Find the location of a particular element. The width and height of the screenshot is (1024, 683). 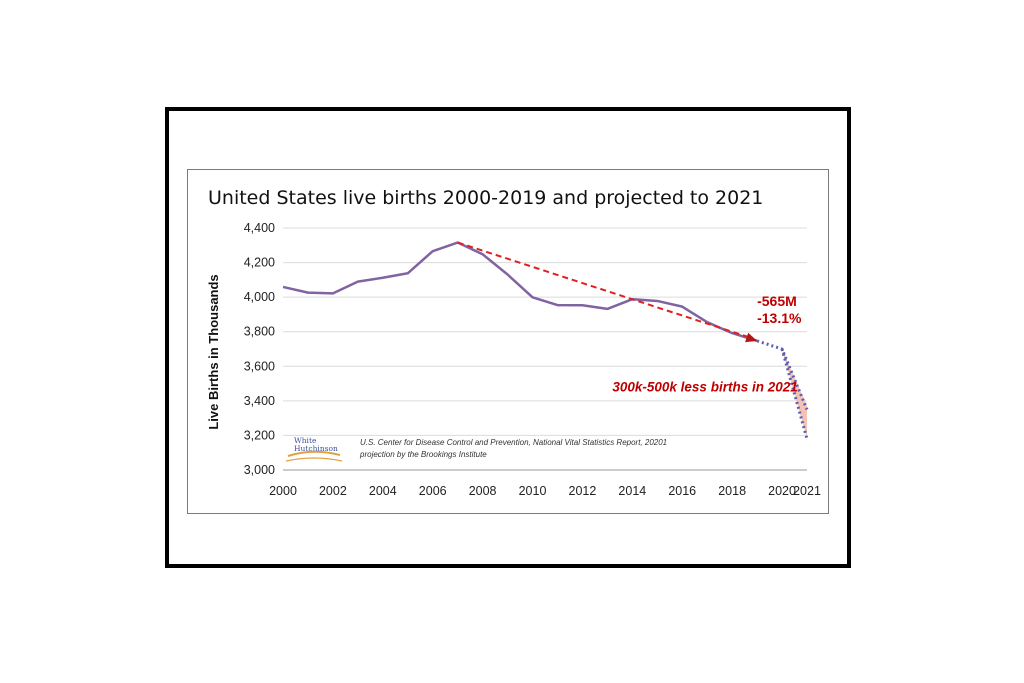

y-tick-label: 4,400 is located at coordinates (259, 228).